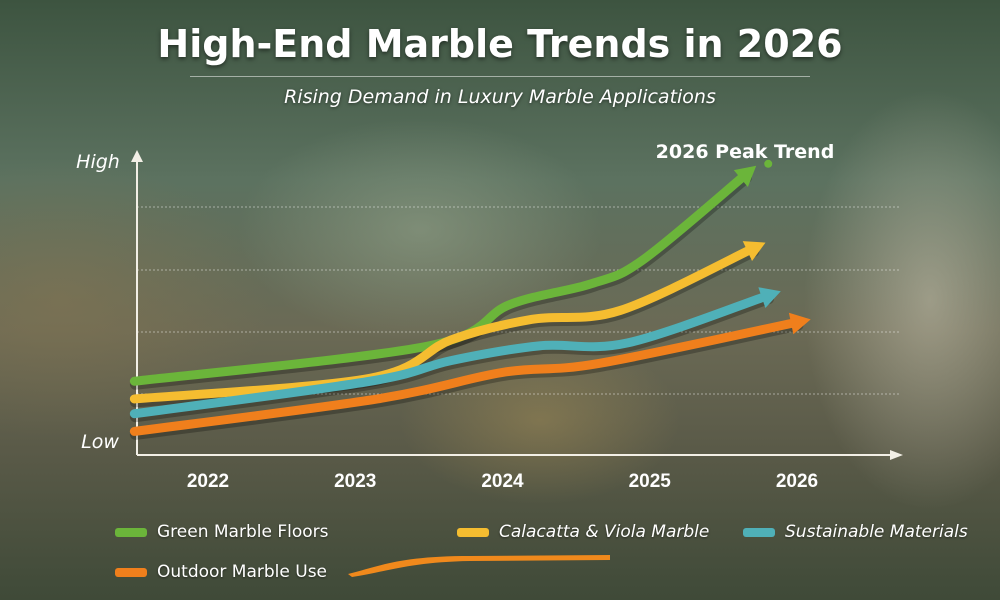 The width and height of the screenshot is (1000, 600). I want to click on legend-swoosh-decoration, so click(479, 566).